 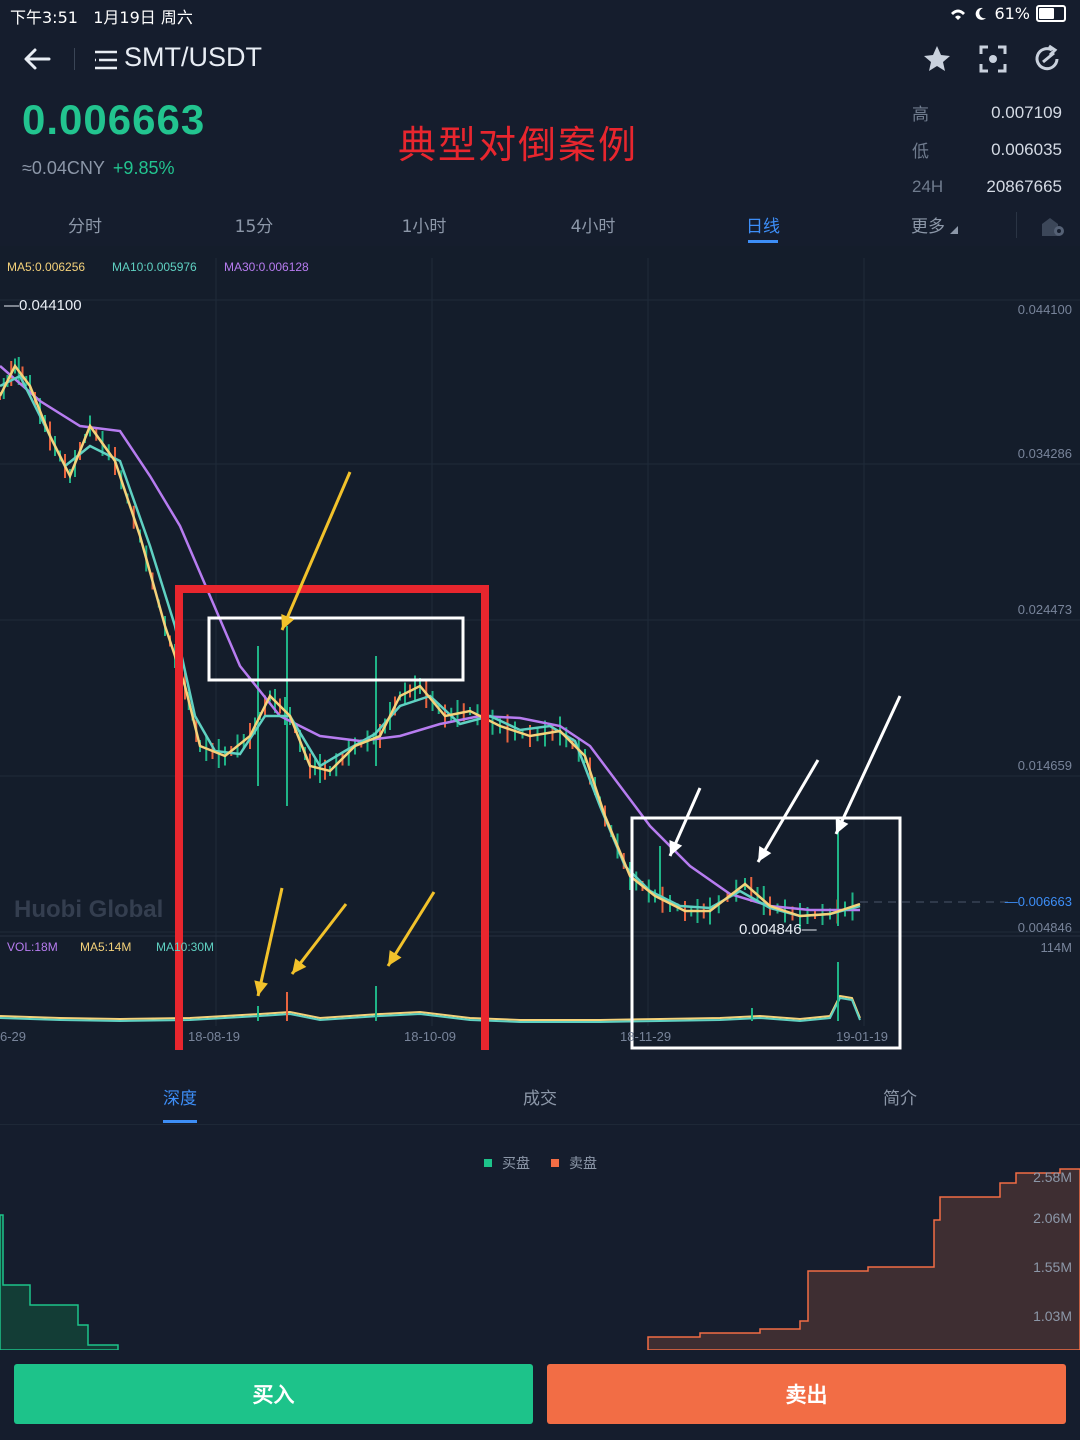 What do you see at coordinates (555, 1163) in the screenshot?
I see `ask-swatch` at bounding box center [555, 1163].